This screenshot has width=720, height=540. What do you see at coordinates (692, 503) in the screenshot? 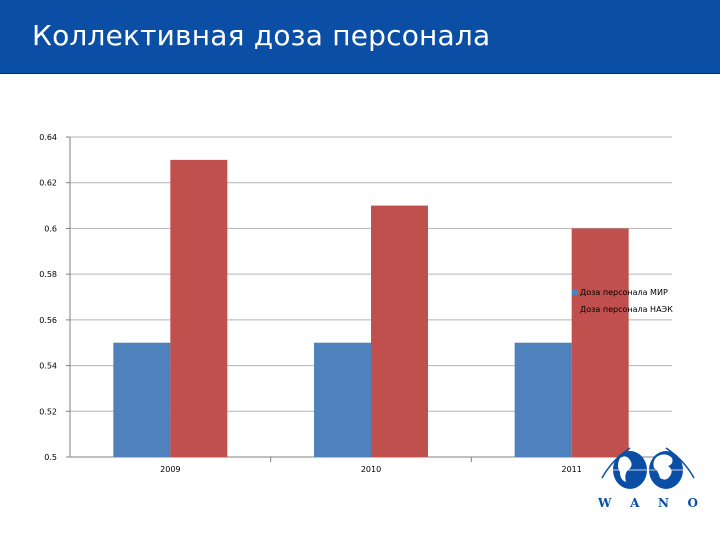
I see `logo-letter: O` at bounding box center [692, 503].